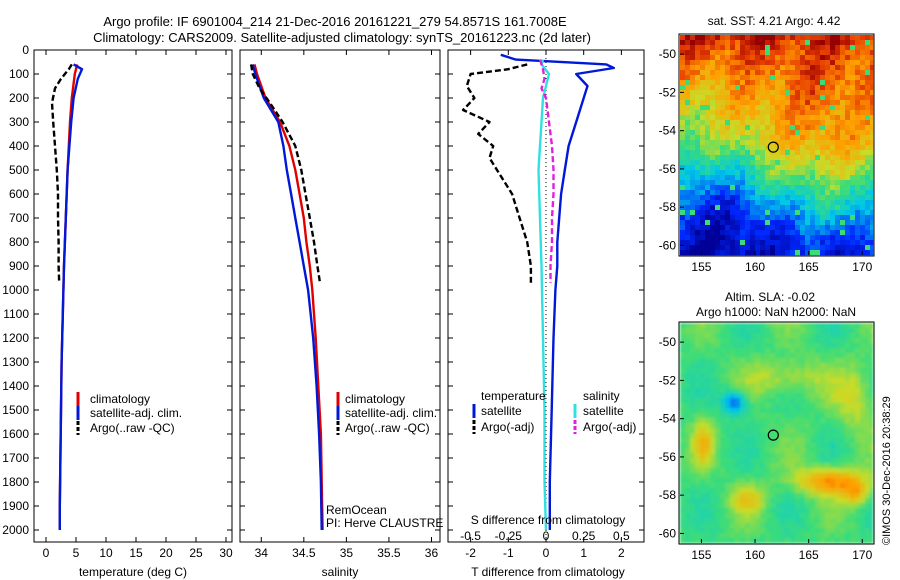 The height and width of the screenshot is (580, 900). I want to click on pi-annotation: PI: Herve CLAUSTRE, so click(384, 523).